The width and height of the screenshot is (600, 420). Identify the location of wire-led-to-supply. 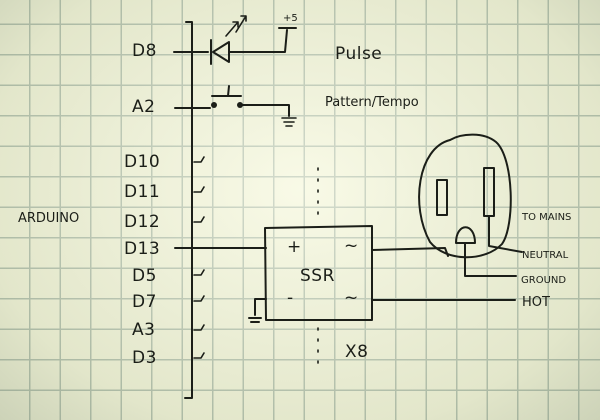
(258, 41).